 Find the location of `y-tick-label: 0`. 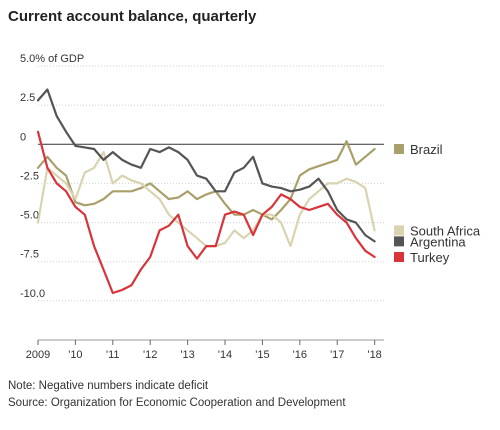

y-tick-label: 0 is located at coordinates (23, 137).